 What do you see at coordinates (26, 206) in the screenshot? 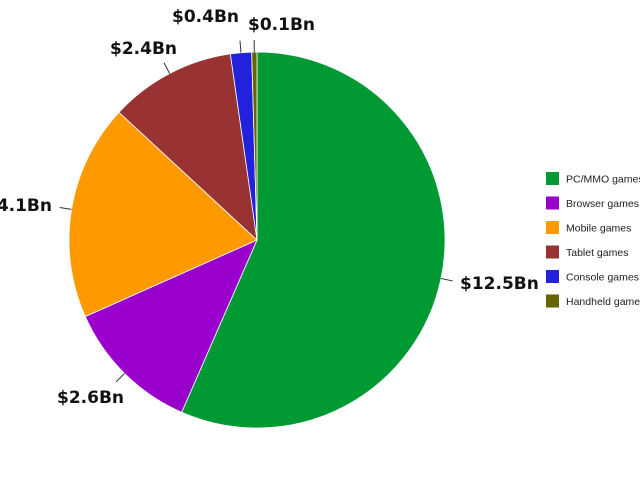
I see `data-label: $4.1Bn` at bounding box center [26, 206].